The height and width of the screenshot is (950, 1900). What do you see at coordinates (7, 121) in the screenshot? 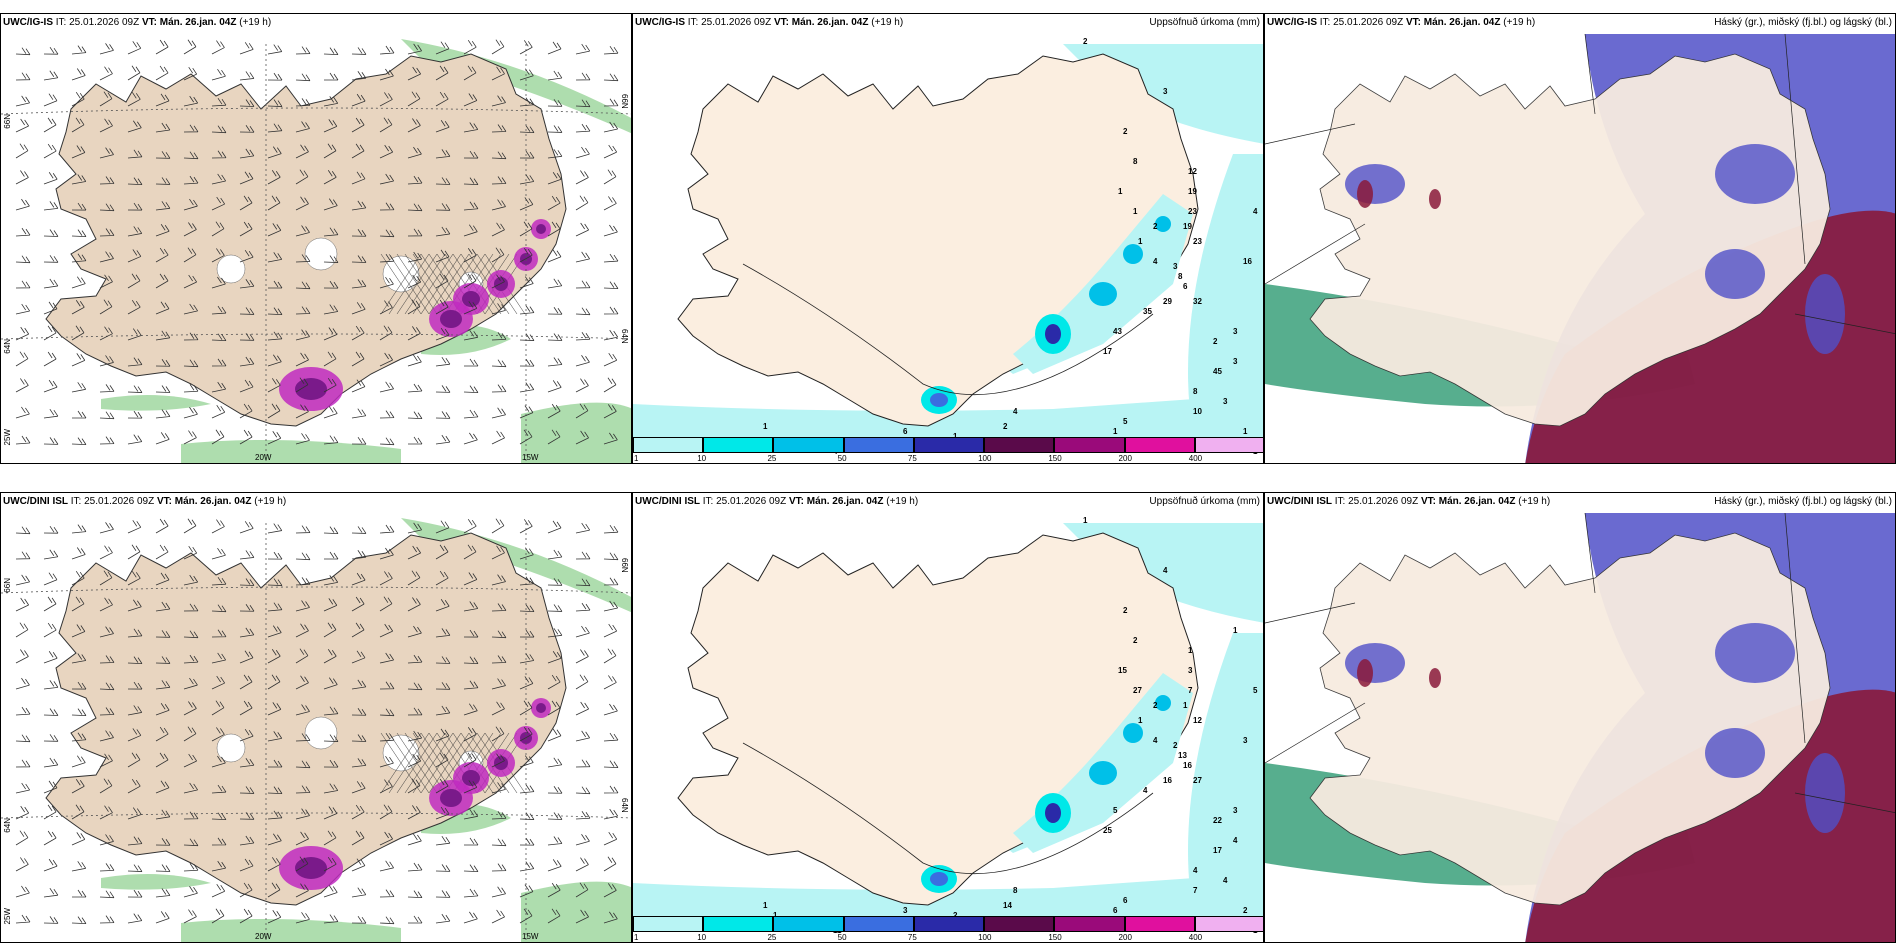
I see `lat-label-66n: 66N` at bounding box center [7, 121].